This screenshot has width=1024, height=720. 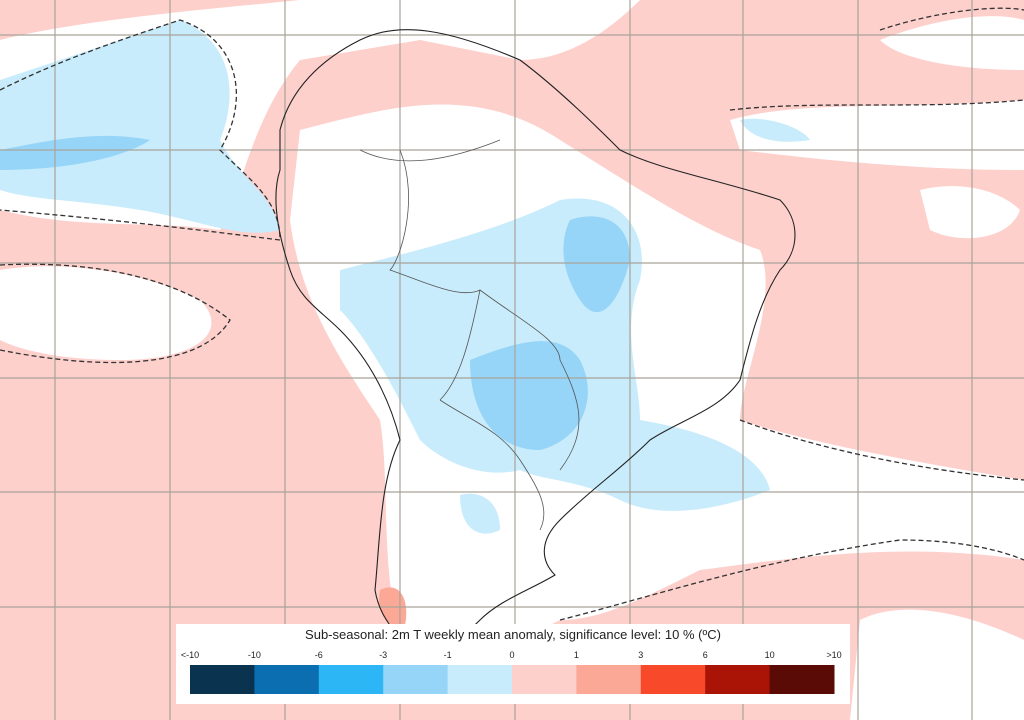 I want to click on legend-label: 6, so click(x=705, y=655).